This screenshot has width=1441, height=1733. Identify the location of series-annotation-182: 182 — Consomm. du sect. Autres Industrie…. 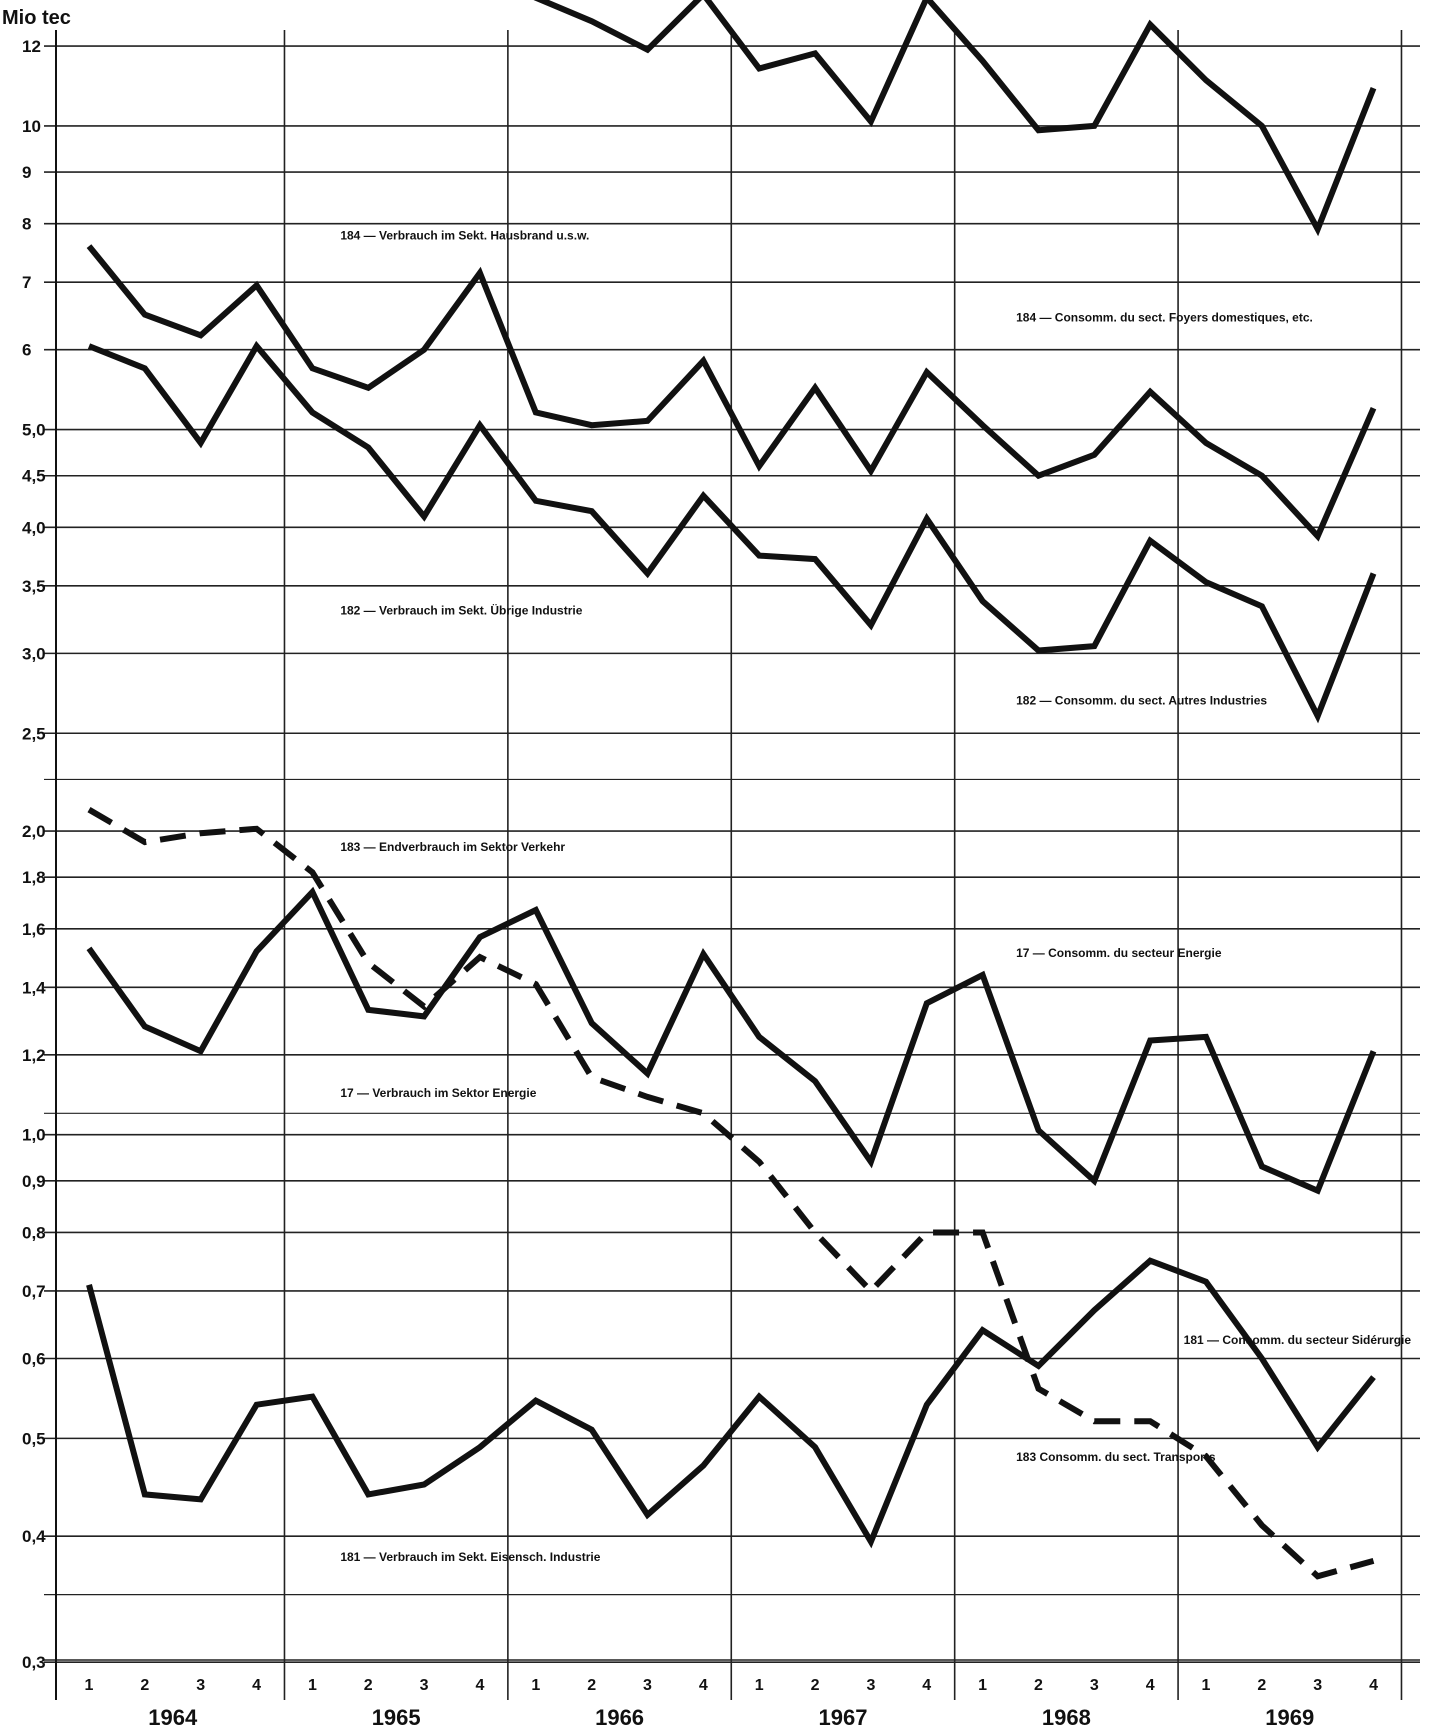
(1141, 700).